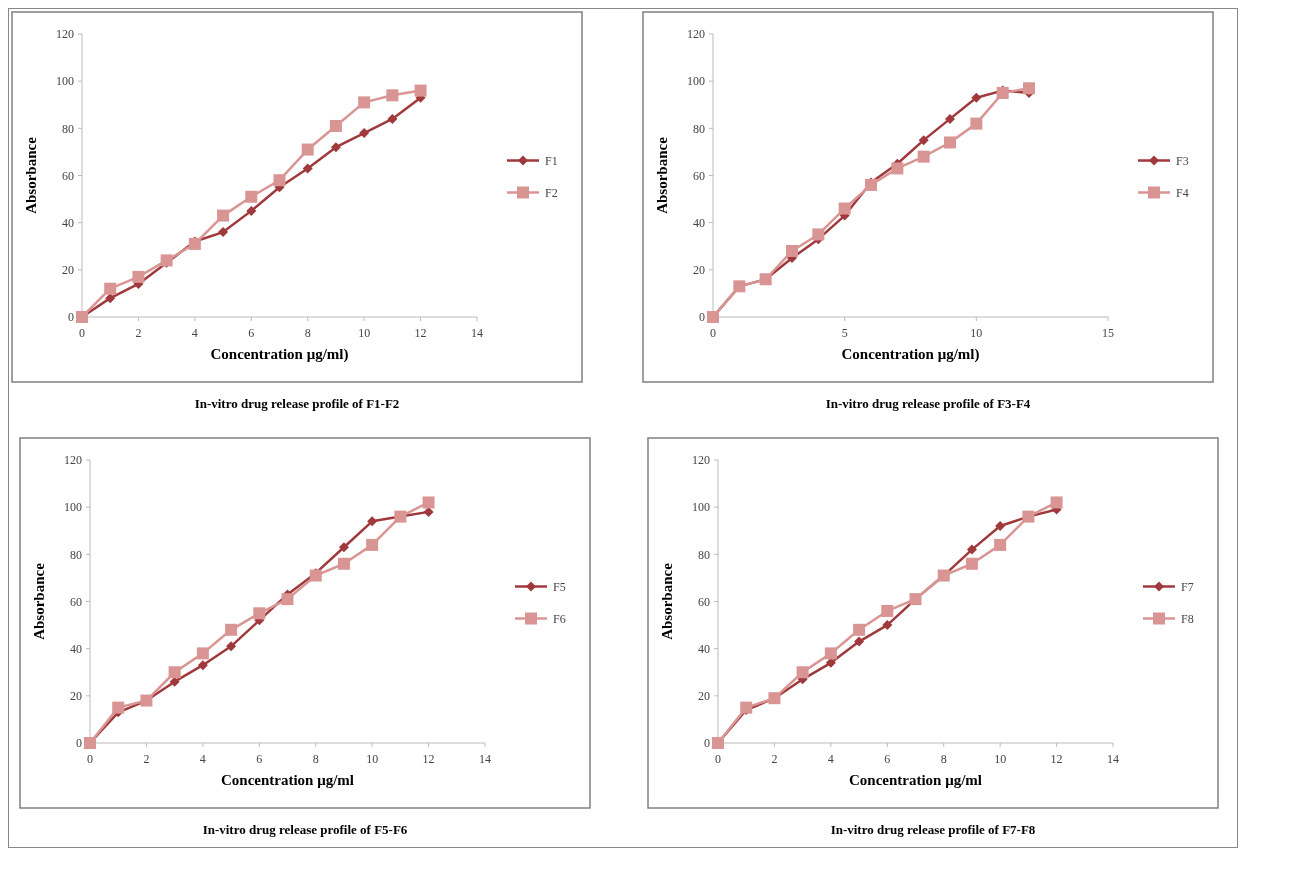  What do you see at coordinates (305, 829) in the screenshot?
I see `text: In-vitro drug release profile of F5-F6` at bounding box center [305, 829].